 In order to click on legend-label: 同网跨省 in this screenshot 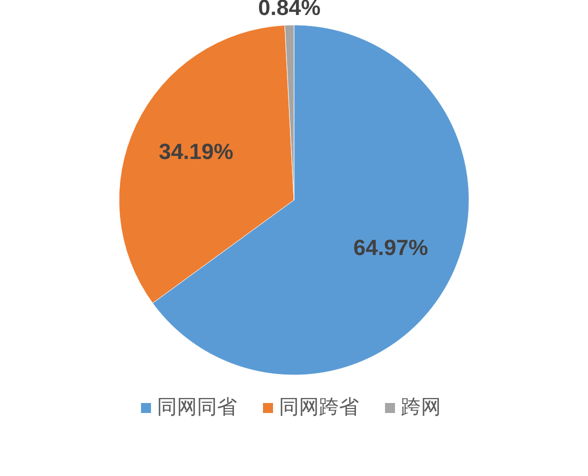, I will do `click(319, 406)`.